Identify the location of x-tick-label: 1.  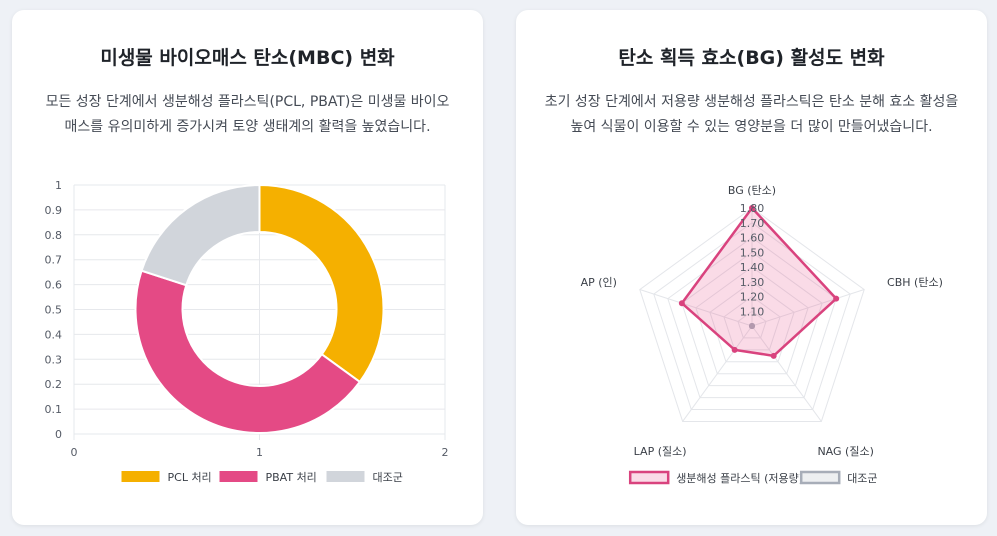
(259, 452).